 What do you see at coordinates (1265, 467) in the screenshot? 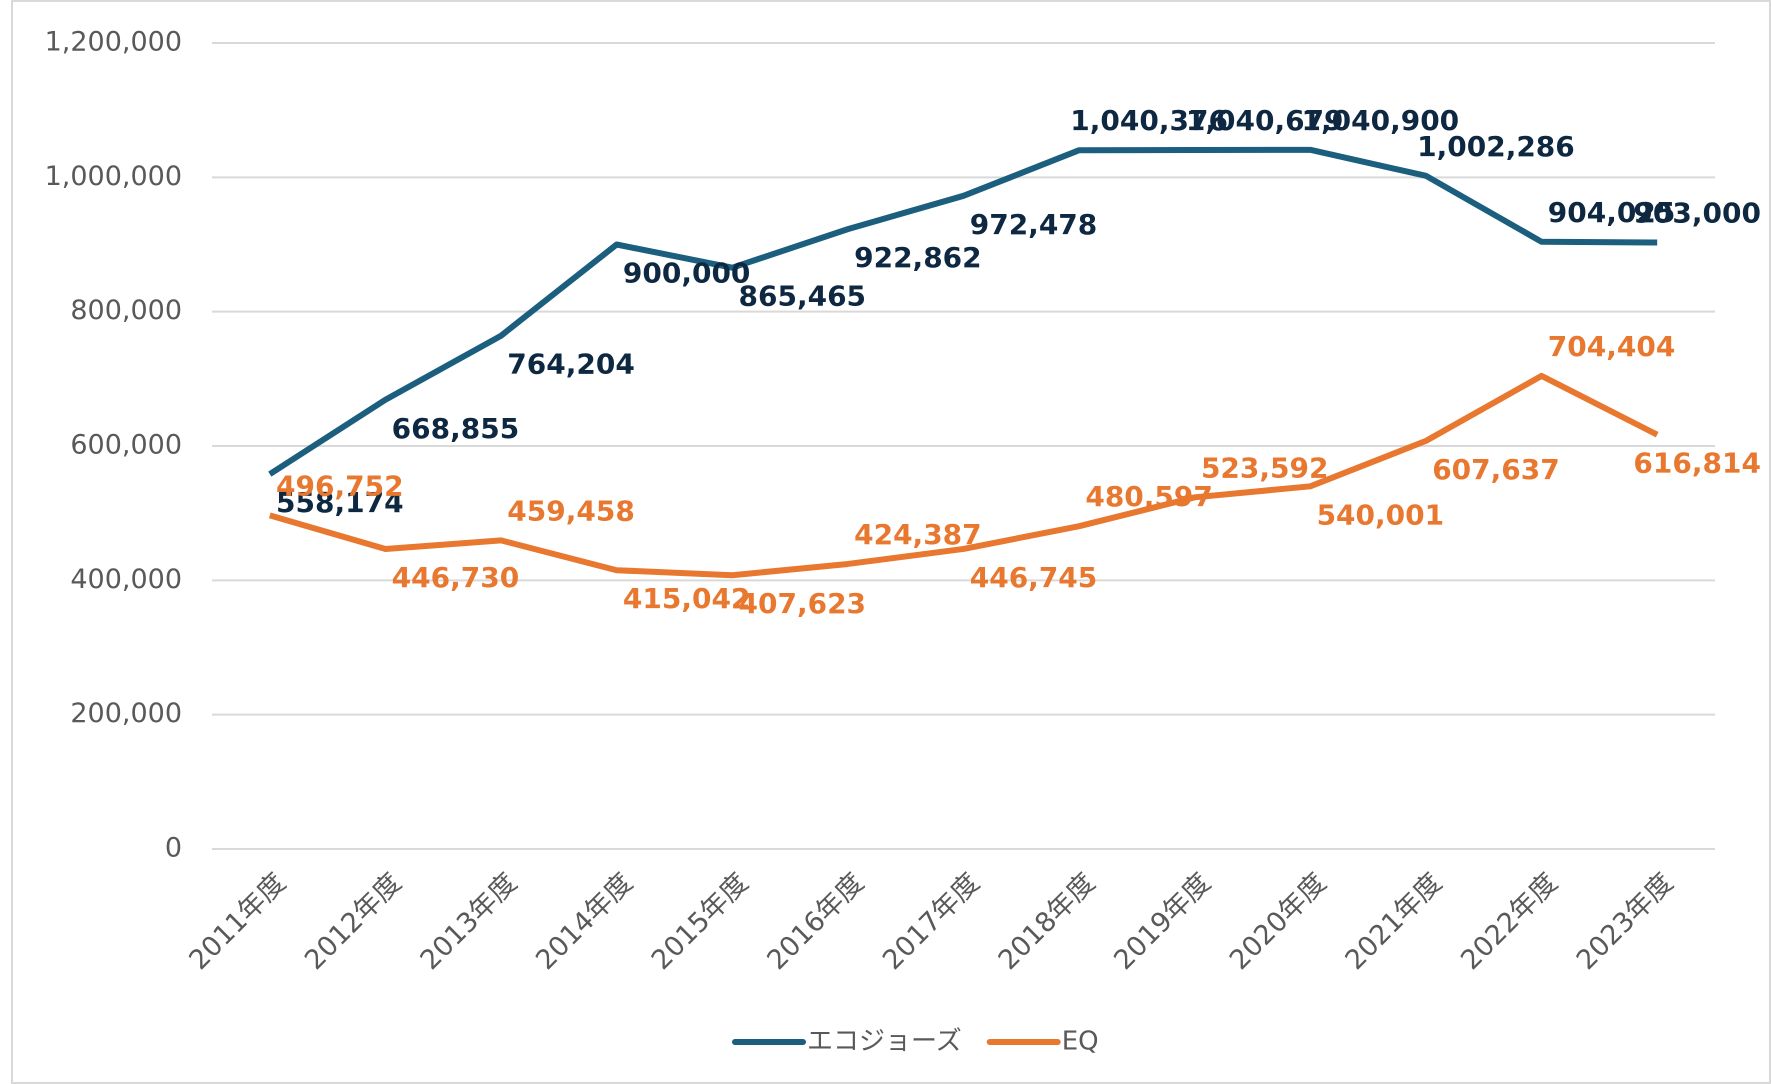
I see `data-label: 523,592` at bounding box center [1265, 467].